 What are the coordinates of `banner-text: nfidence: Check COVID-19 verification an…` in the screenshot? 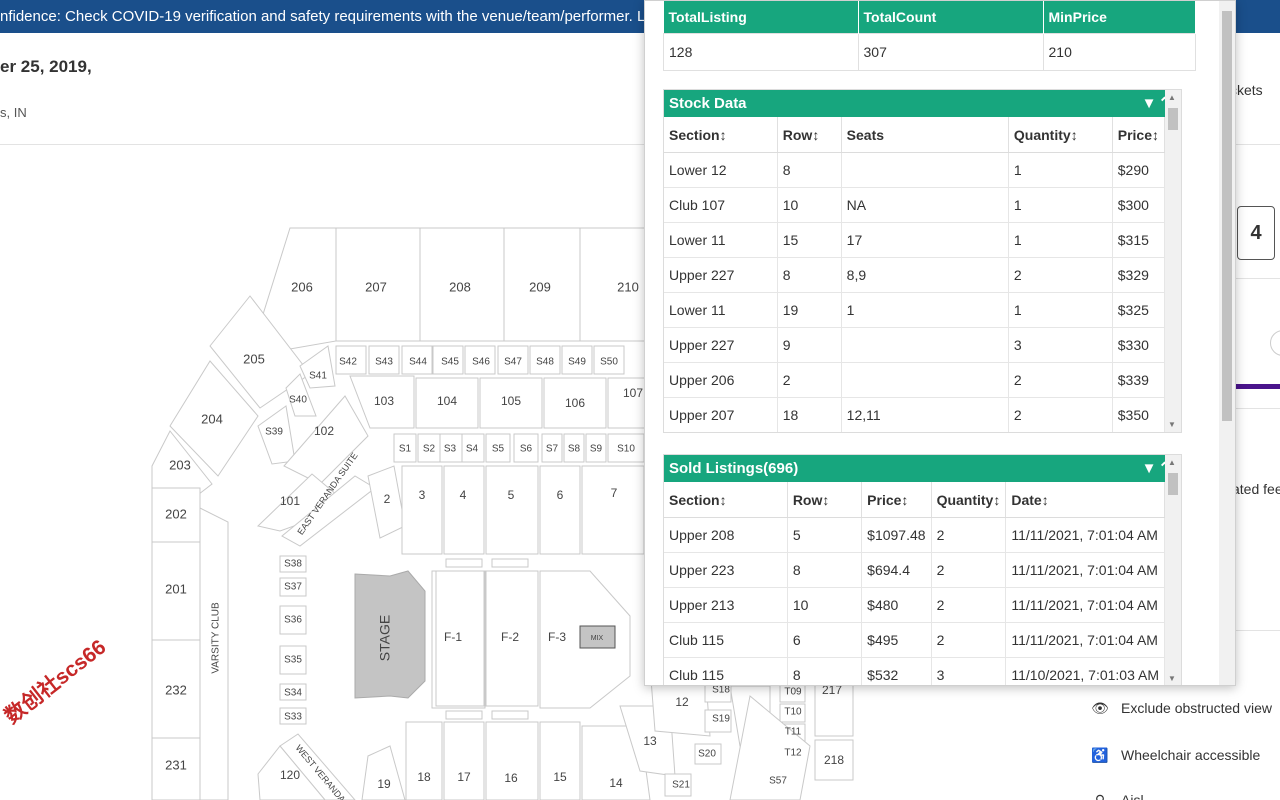 It's located at (359, 16).